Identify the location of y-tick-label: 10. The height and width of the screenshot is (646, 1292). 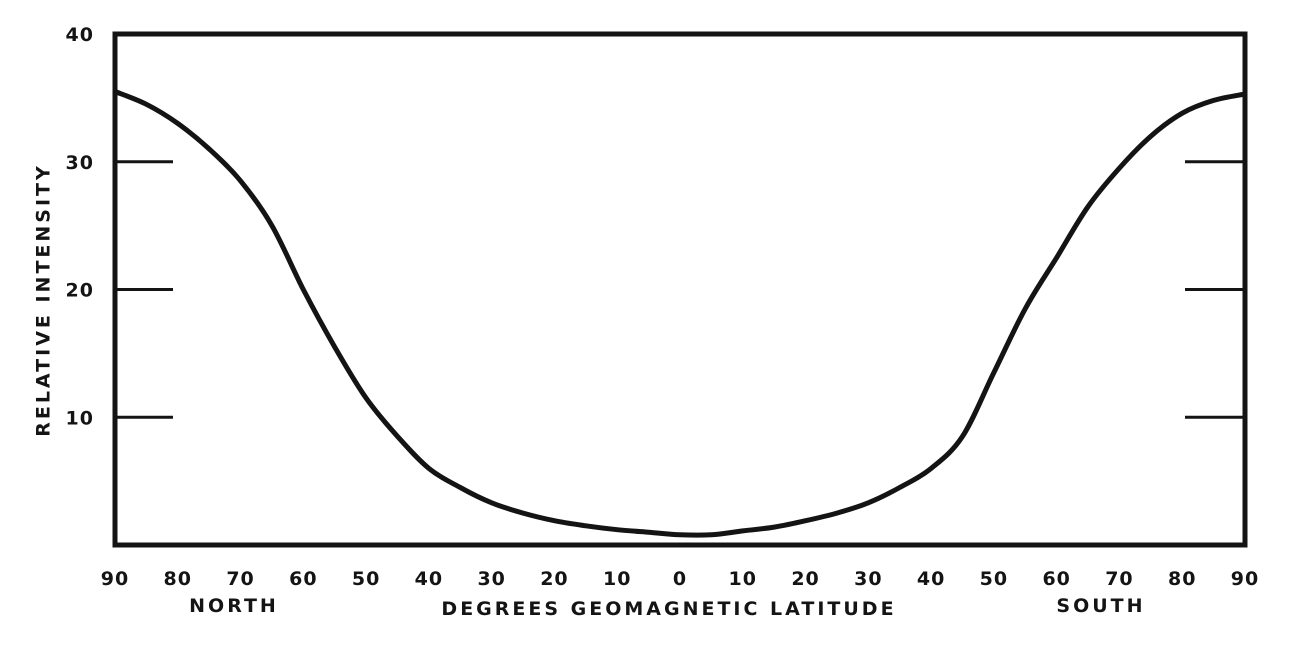
(80, 418).